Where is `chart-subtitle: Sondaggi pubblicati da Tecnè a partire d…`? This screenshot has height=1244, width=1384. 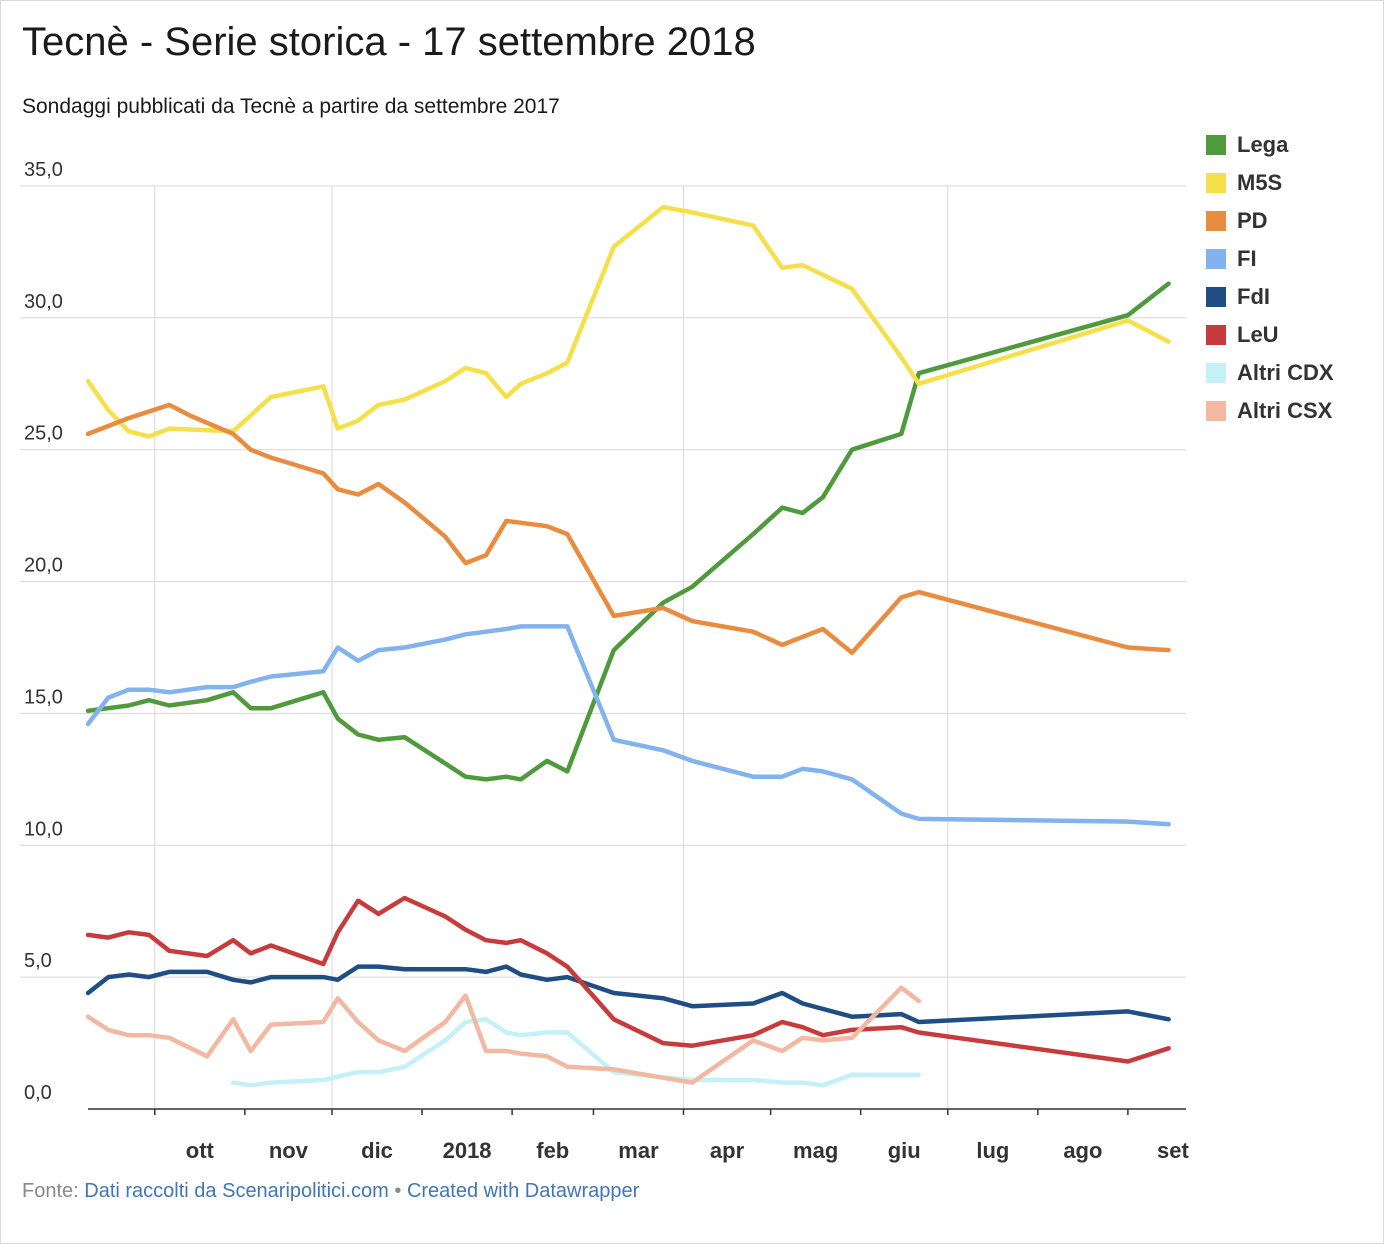
chart-subtitle: Sondaggi pubblicati da Tecnè a partire d… is located at coordinates (291, 106).